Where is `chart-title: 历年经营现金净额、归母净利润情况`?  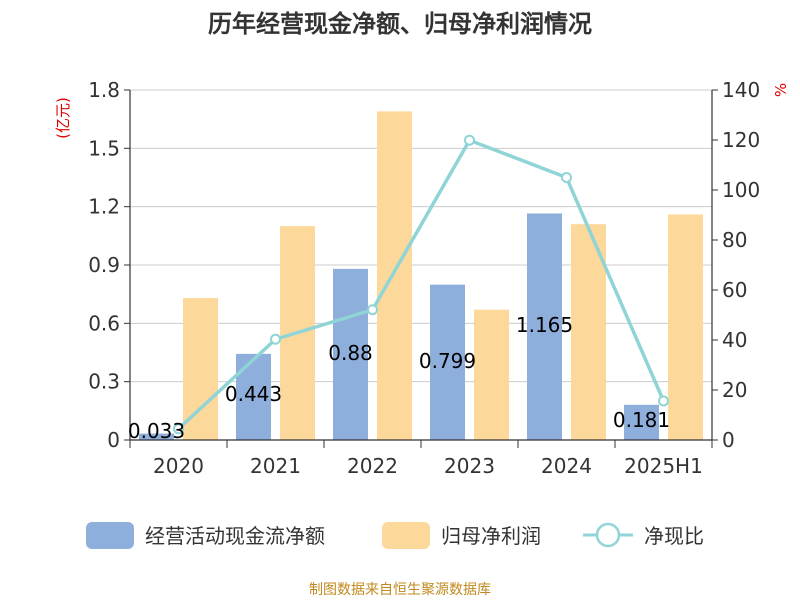 chart-title: 历年经营现金净额、归母净利润情况 is located at coordinates (400, 24).